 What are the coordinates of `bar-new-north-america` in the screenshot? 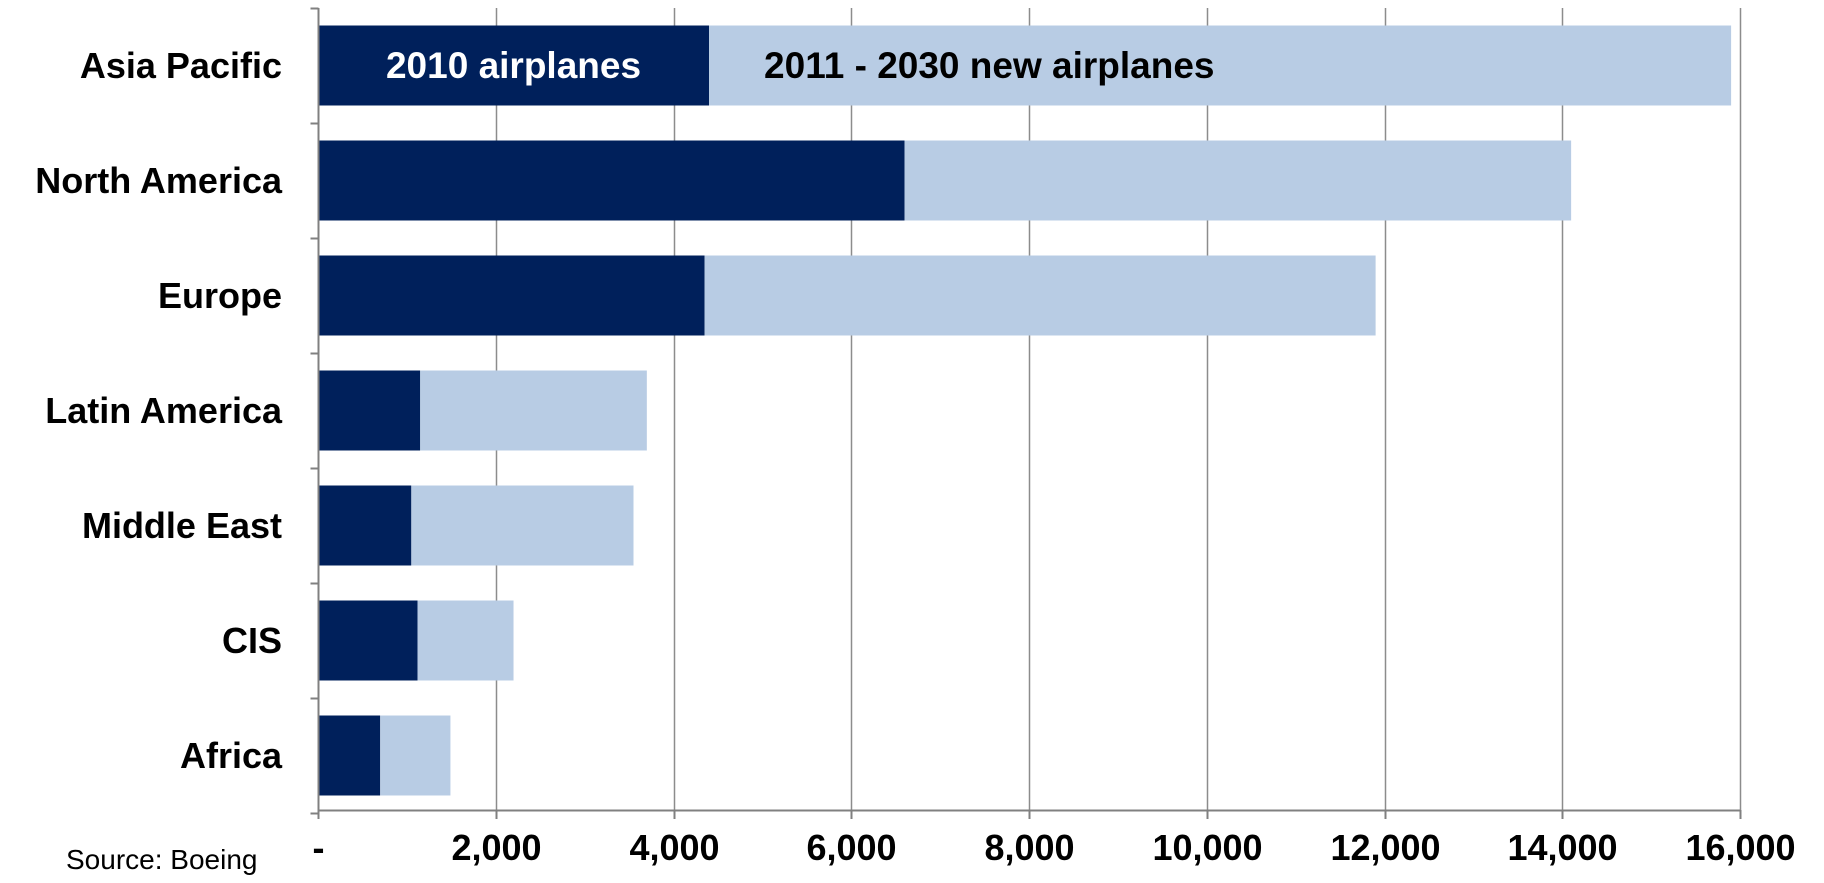 It's located at (1238, 180).